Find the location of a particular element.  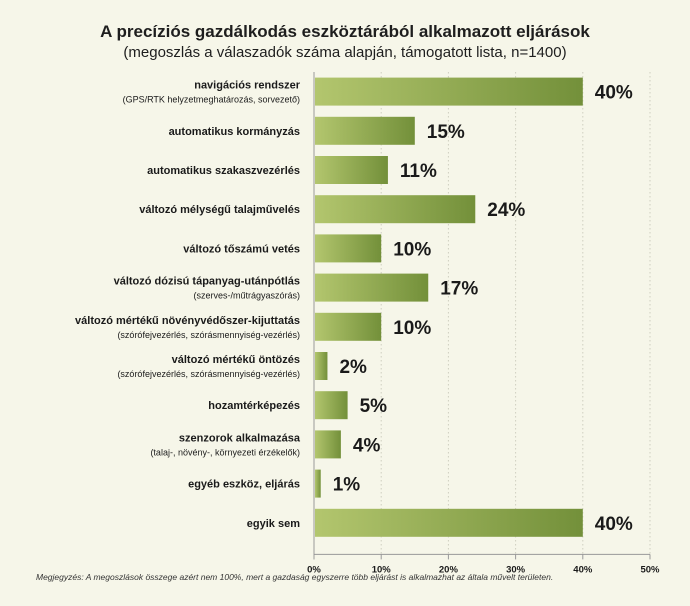

x-tick-label: 50% is located at coordinates (650, 569).